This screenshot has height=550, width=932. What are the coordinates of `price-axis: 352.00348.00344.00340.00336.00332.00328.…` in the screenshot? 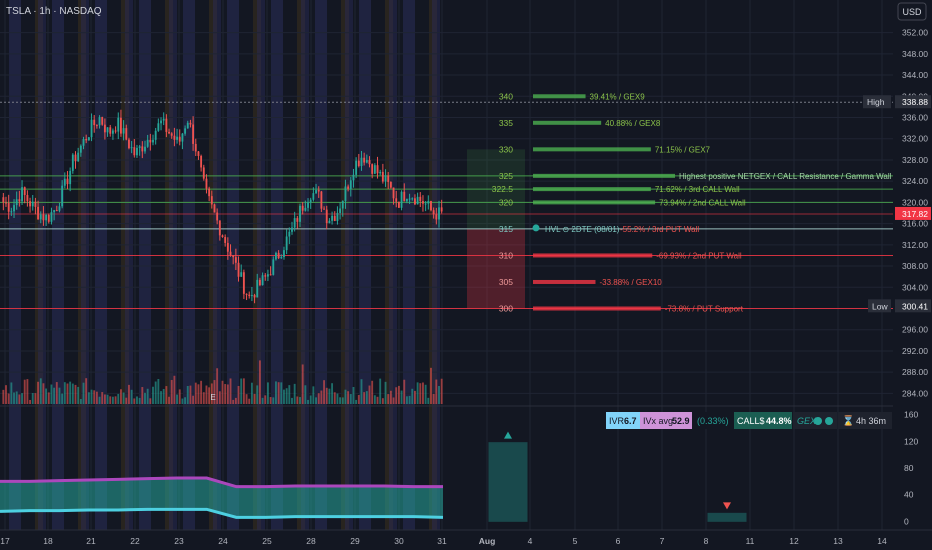 It's located at (897, 265).